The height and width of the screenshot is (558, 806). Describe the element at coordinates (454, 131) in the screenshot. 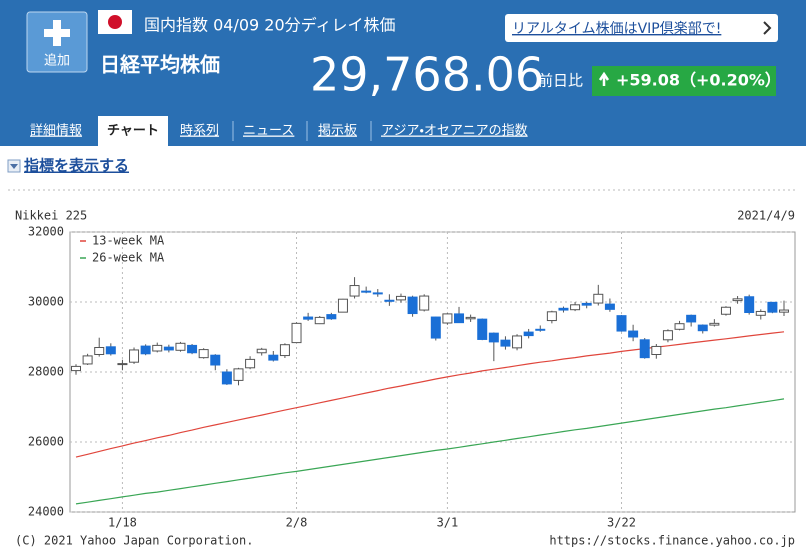

I see `tab: アジア・オセアニアの指数` at that location.